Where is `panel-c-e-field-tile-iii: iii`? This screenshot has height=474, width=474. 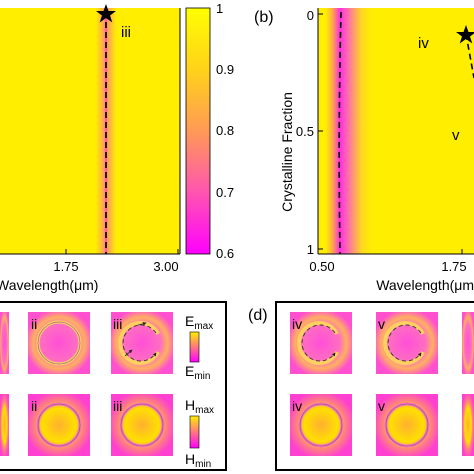
panel-c-e-field-tile-iii: iii is located at coordinates (142, 343).